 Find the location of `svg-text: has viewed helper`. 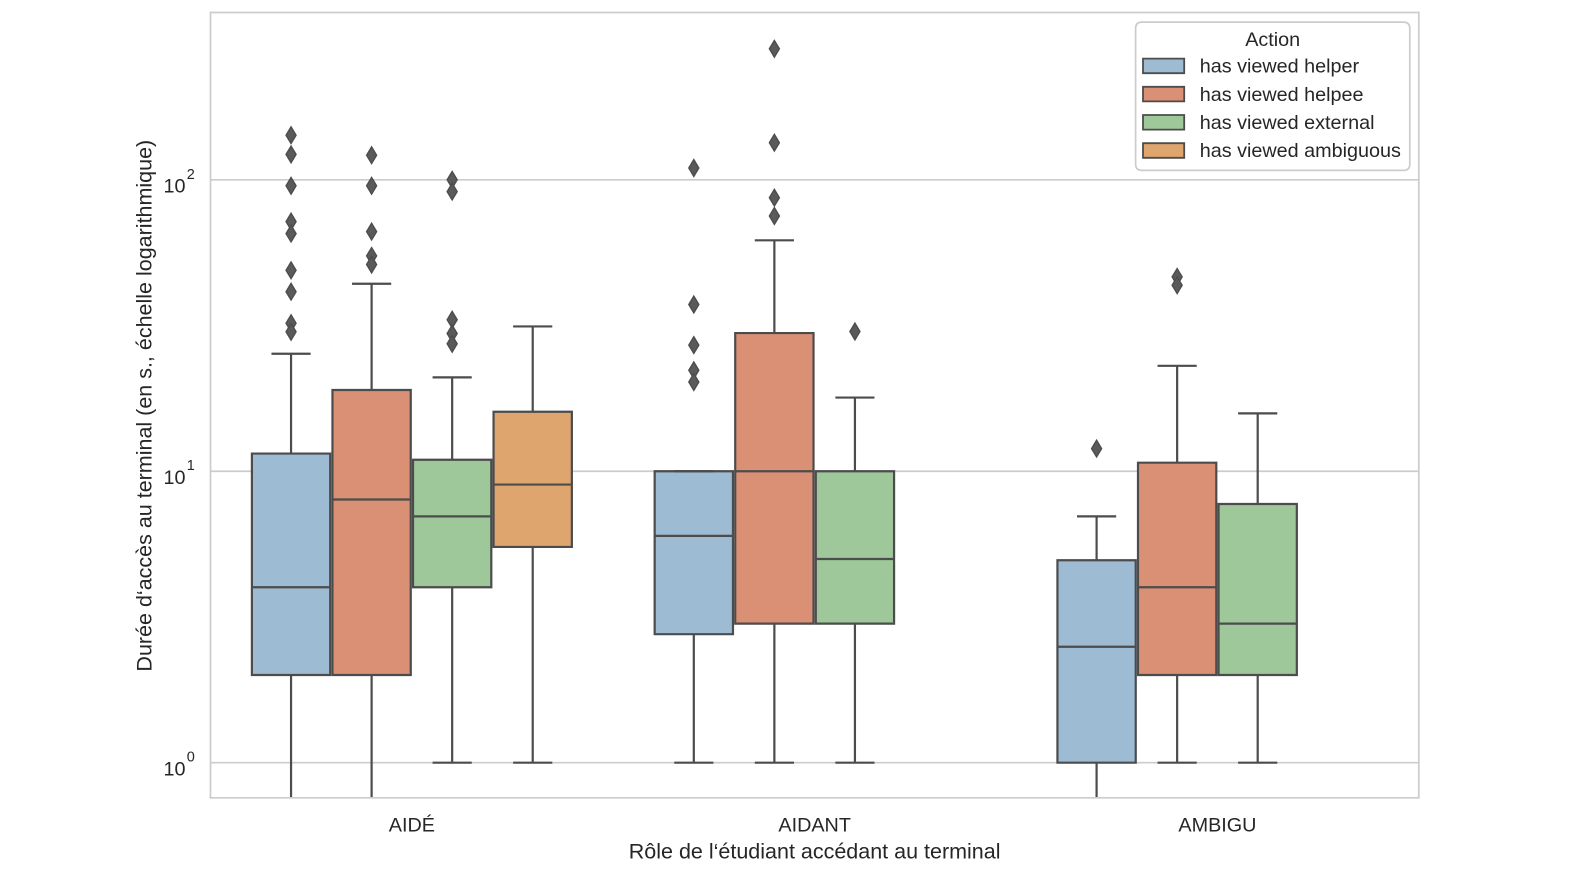

svg-text: has viewed helper is located at coordinates (1280, 67).